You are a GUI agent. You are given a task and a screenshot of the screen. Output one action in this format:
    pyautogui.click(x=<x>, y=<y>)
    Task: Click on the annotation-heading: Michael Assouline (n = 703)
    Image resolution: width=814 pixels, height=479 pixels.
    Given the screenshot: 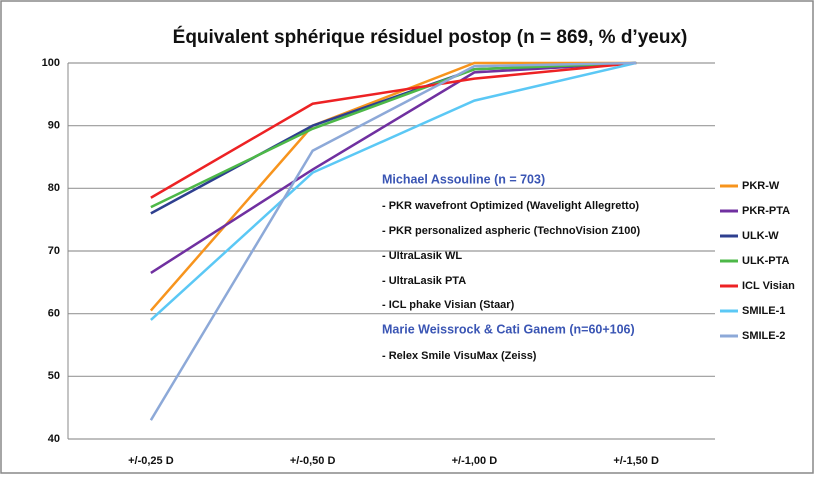 What is the action you would take?
    pyautogui.click(x=463, y=179)
    